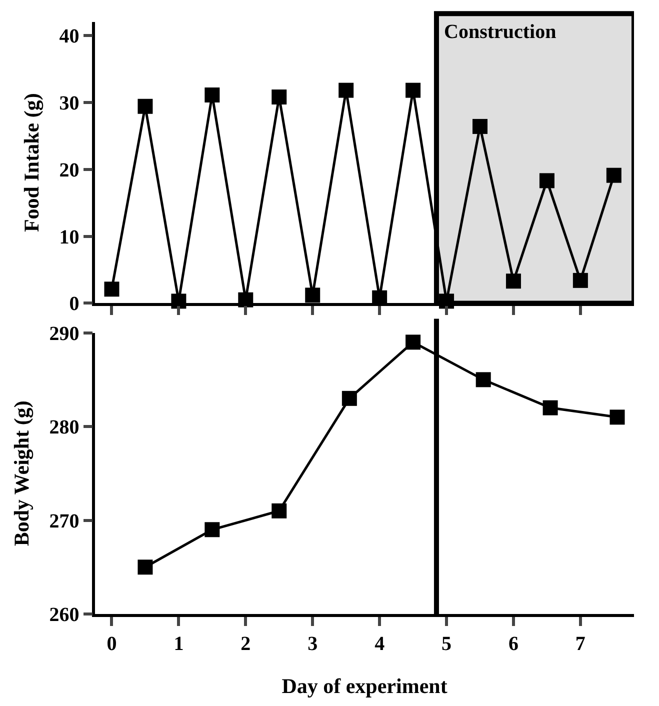 This screenshot has height=706, width=659. What do you see at coordinates (69, 103) in the screenshot?
I see `y-tick-label: 30` at bounding box center [69, 103].